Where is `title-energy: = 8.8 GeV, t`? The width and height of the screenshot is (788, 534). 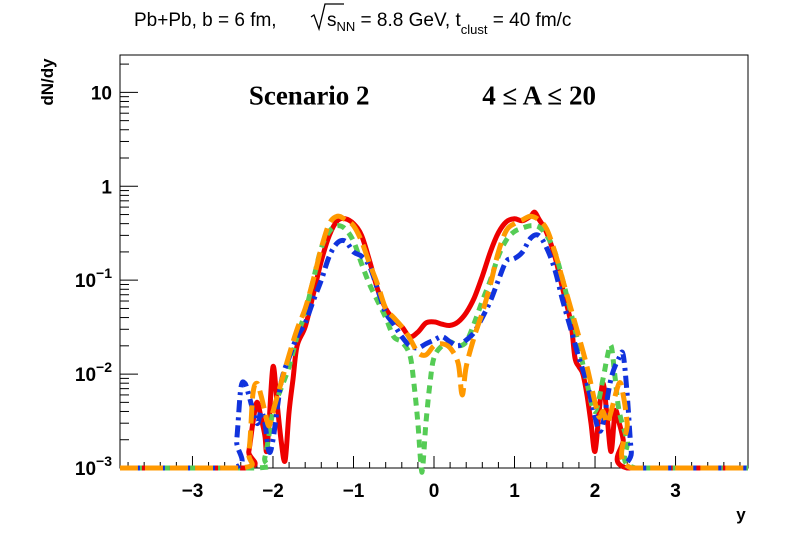
title-energy: = 8.8 GeV, t is located at coordinates (408, 20).